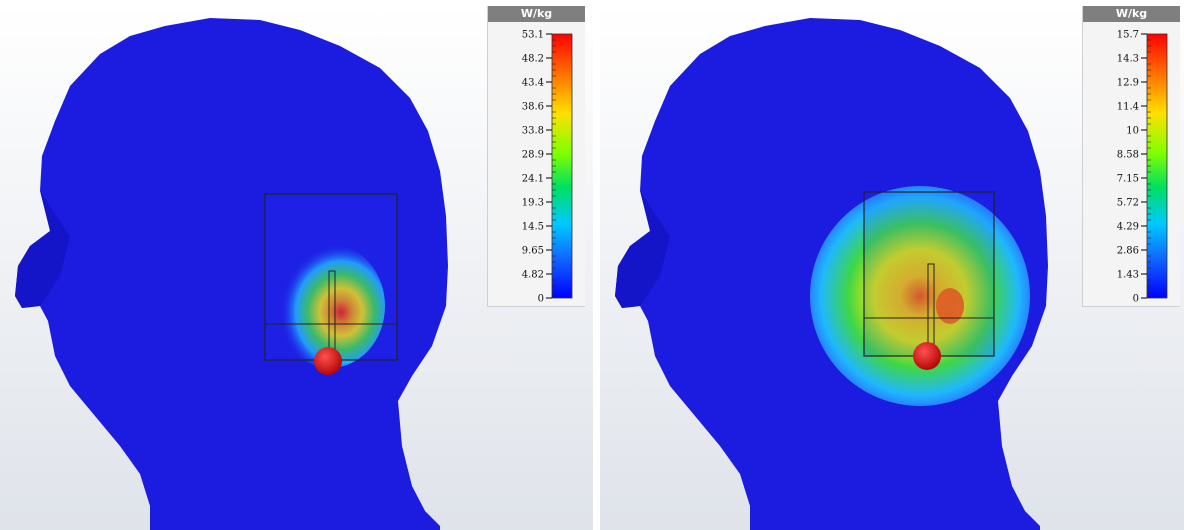 This screenshot has width=1184, height=530. What do you see at coordinates (1128, 155) in the screenshot?
I see `colorbar-tick-label: 8.58` at bounding box center [1128, 155].